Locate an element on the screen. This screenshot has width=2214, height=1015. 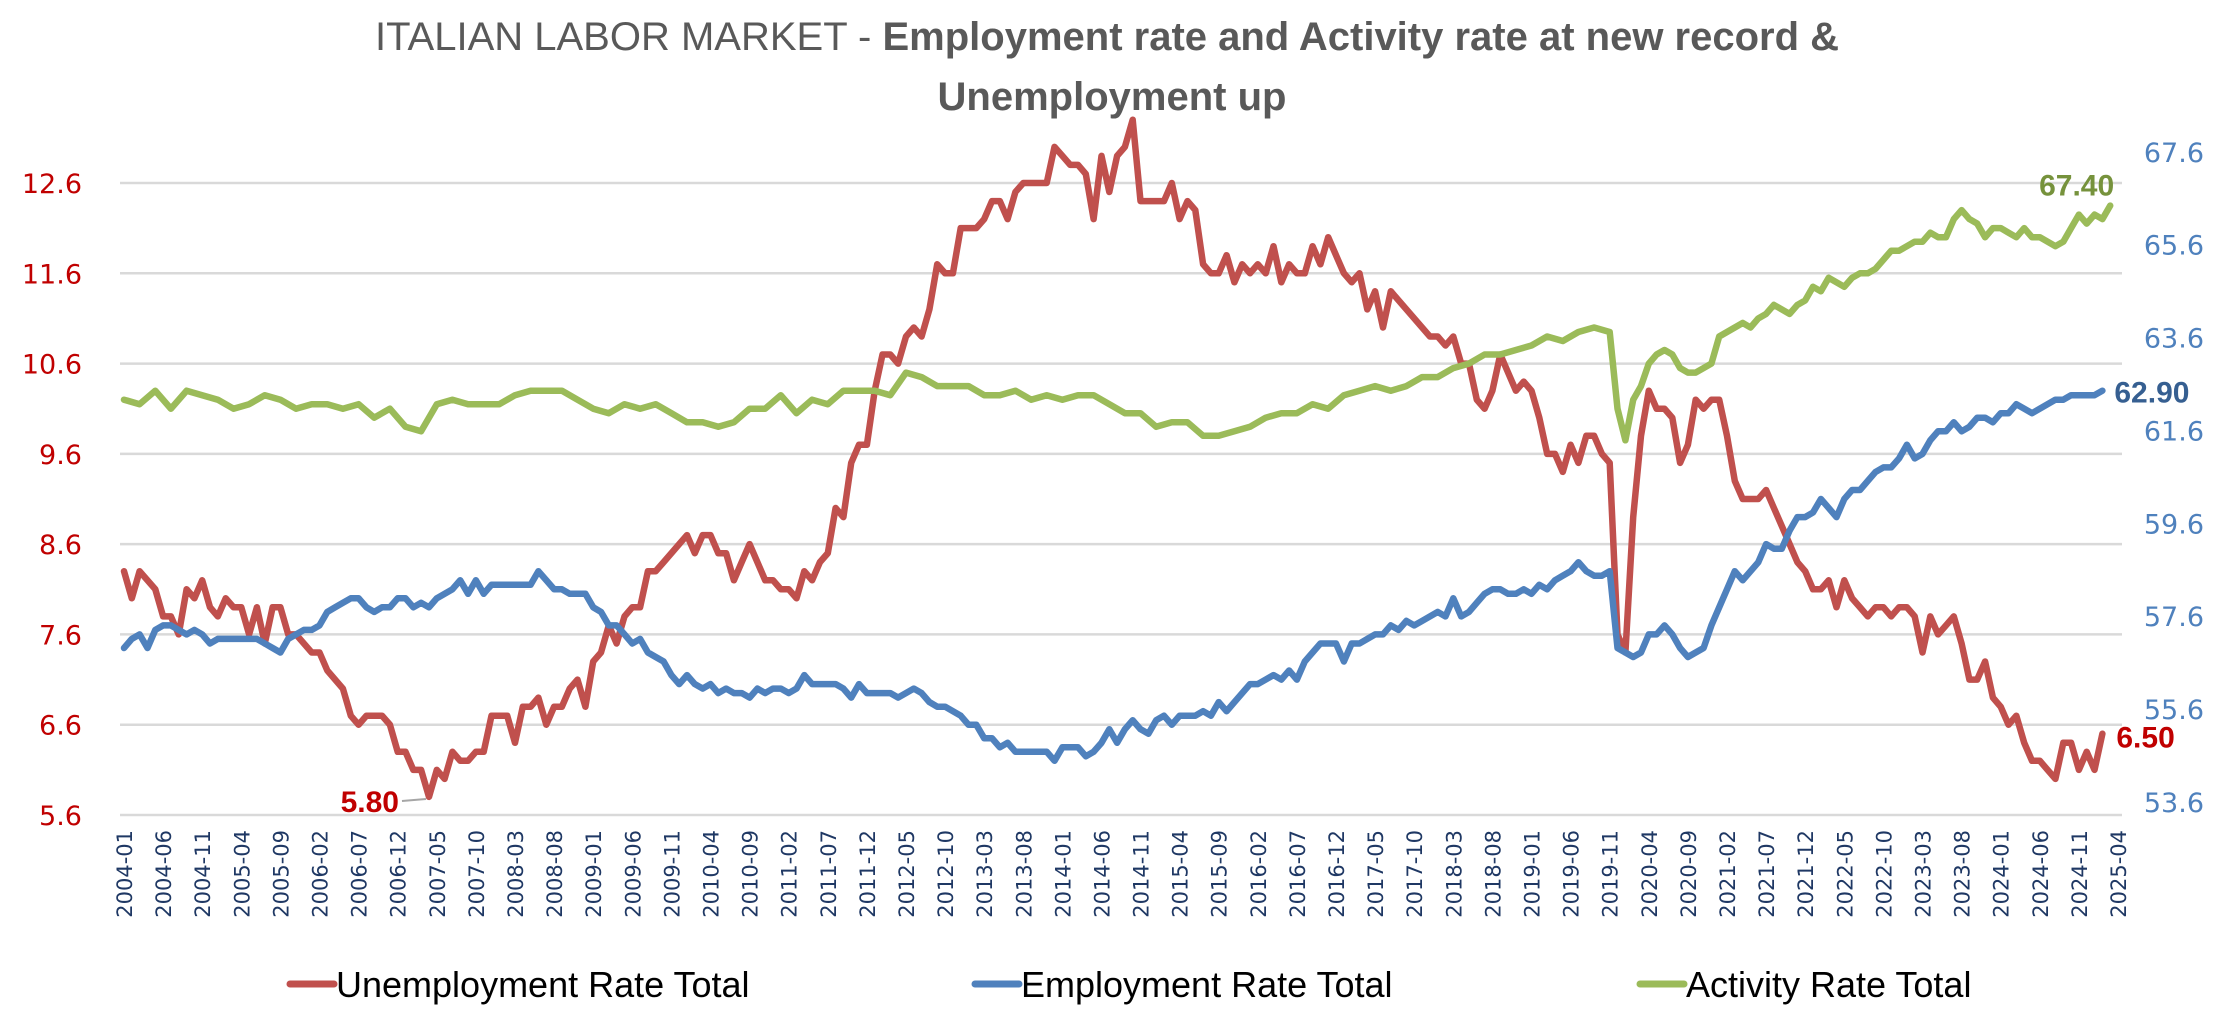
x-tick-label: 2006-12 is located at coordinates (399, 874).